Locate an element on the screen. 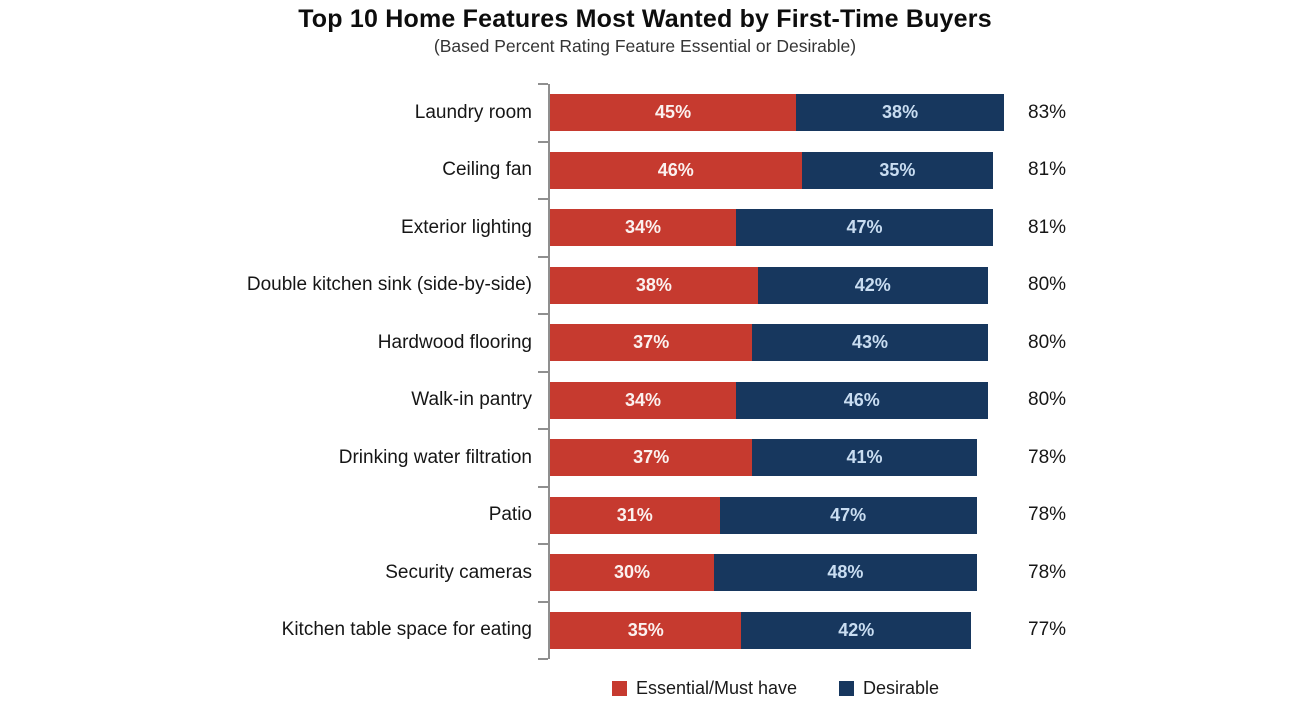  bar-row: Patio 31% 47% 78% is located at coordinates (793, 515).